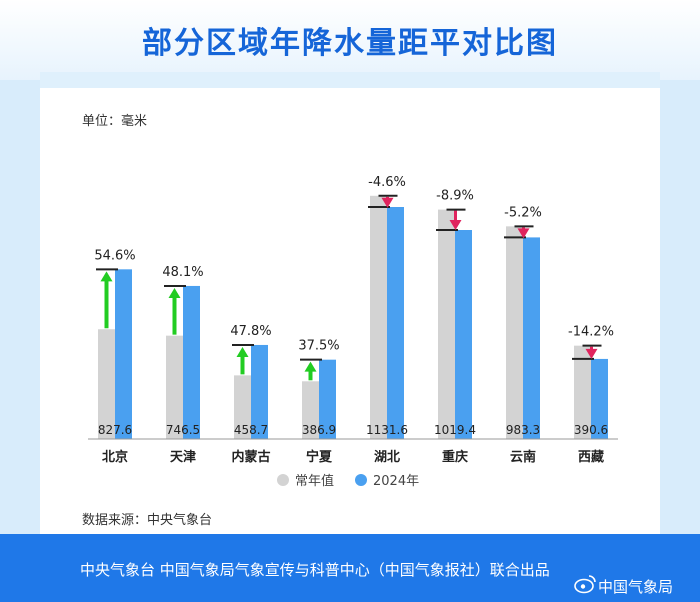 This screenshot has width=700, height=602. Describe the element at coordinates (591, 430) in the screenshot. I see `value-label-2024: 390.6` at that location.